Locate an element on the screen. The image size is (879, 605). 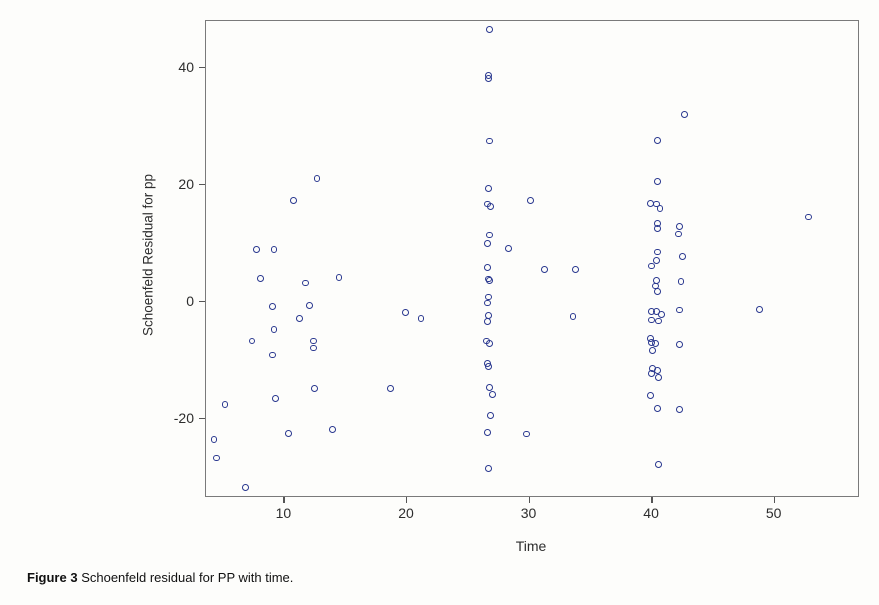
x-axis-tick-label: 10 is located at coordinates (283, 513).